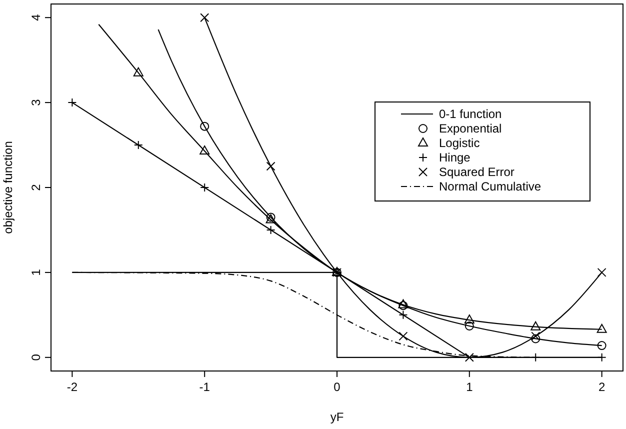 This screenshot has width=626, height=429. What do you see at coordinates (36, 272) in the screenshot?
I see `y-tick-label: 1` at bounding box center [36, 272].